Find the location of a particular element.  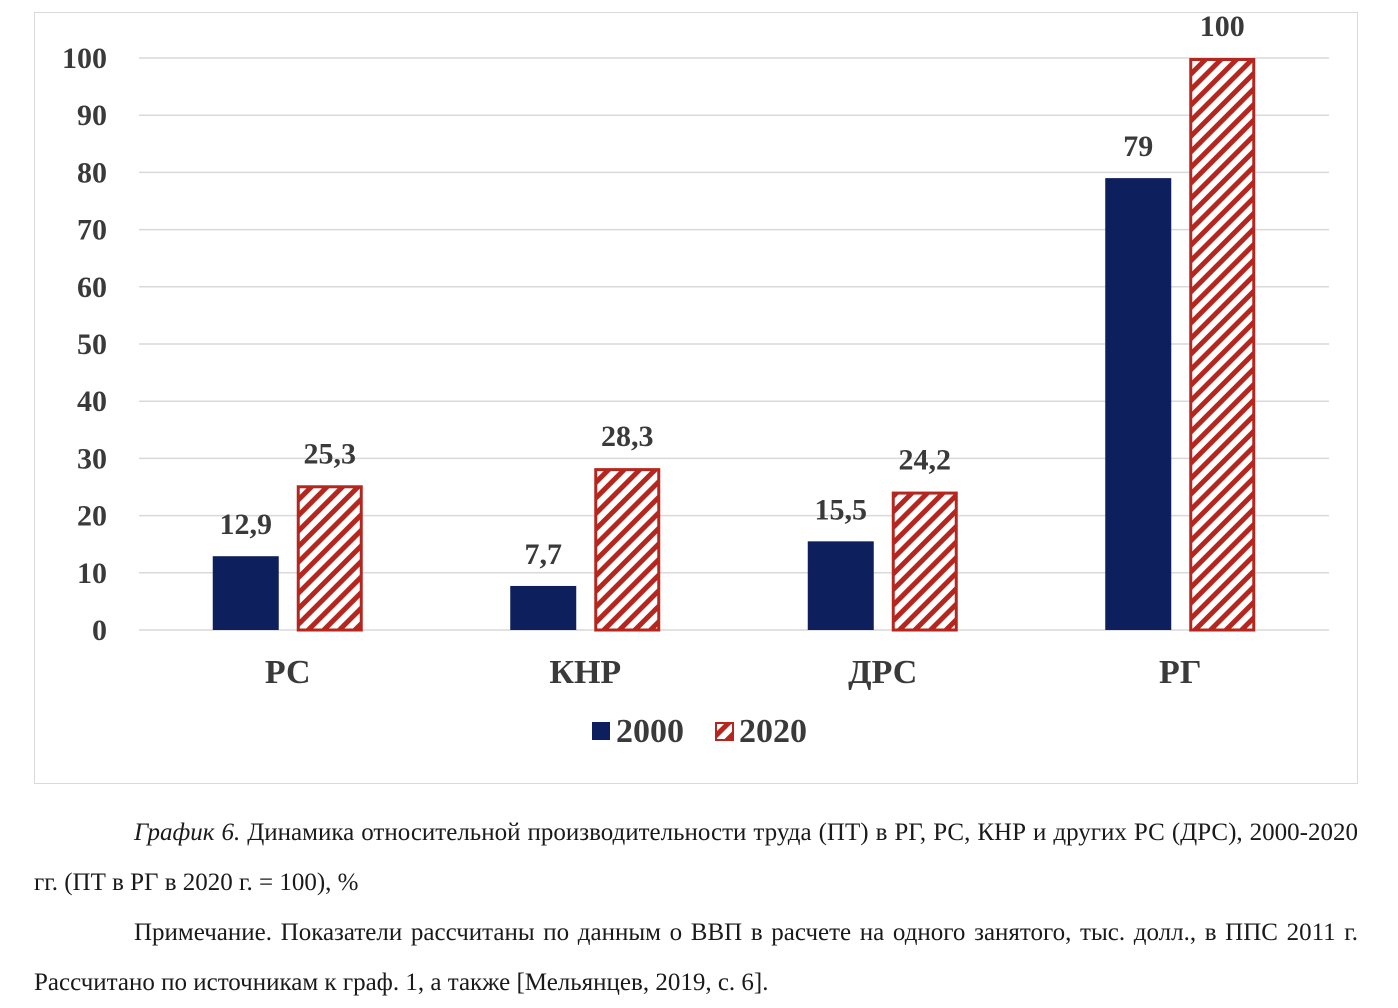

y-tick-label: 100 is located at coordinates (84, 58).